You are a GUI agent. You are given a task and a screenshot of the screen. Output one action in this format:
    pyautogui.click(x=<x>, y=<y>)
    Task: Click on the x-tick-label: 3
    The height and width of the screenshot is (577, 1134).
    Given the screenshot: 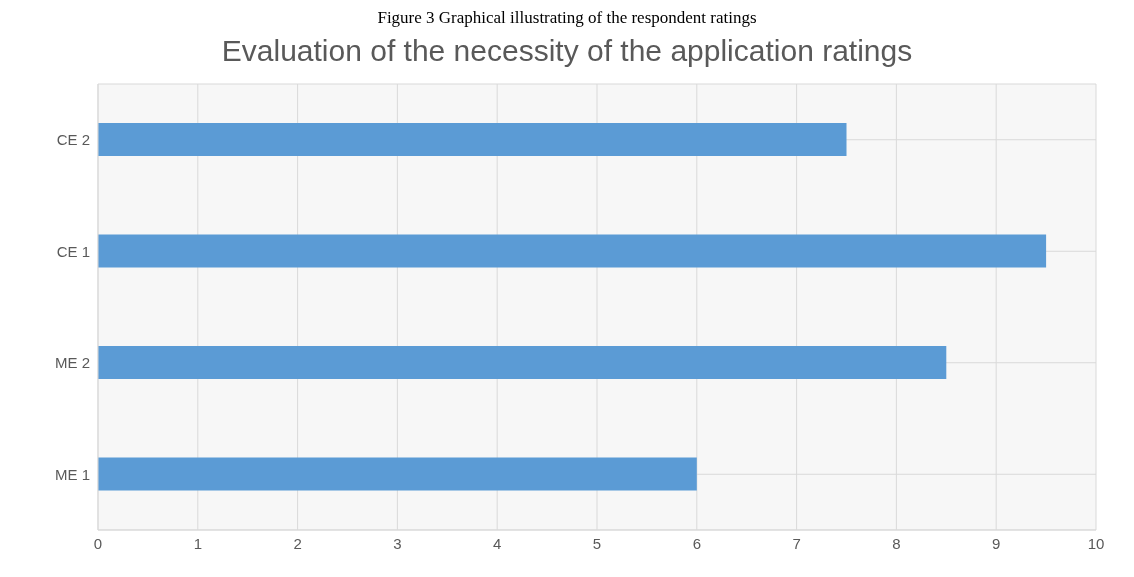 What is the action you would take?
    pyautogui.click(x=397, y=543)
    